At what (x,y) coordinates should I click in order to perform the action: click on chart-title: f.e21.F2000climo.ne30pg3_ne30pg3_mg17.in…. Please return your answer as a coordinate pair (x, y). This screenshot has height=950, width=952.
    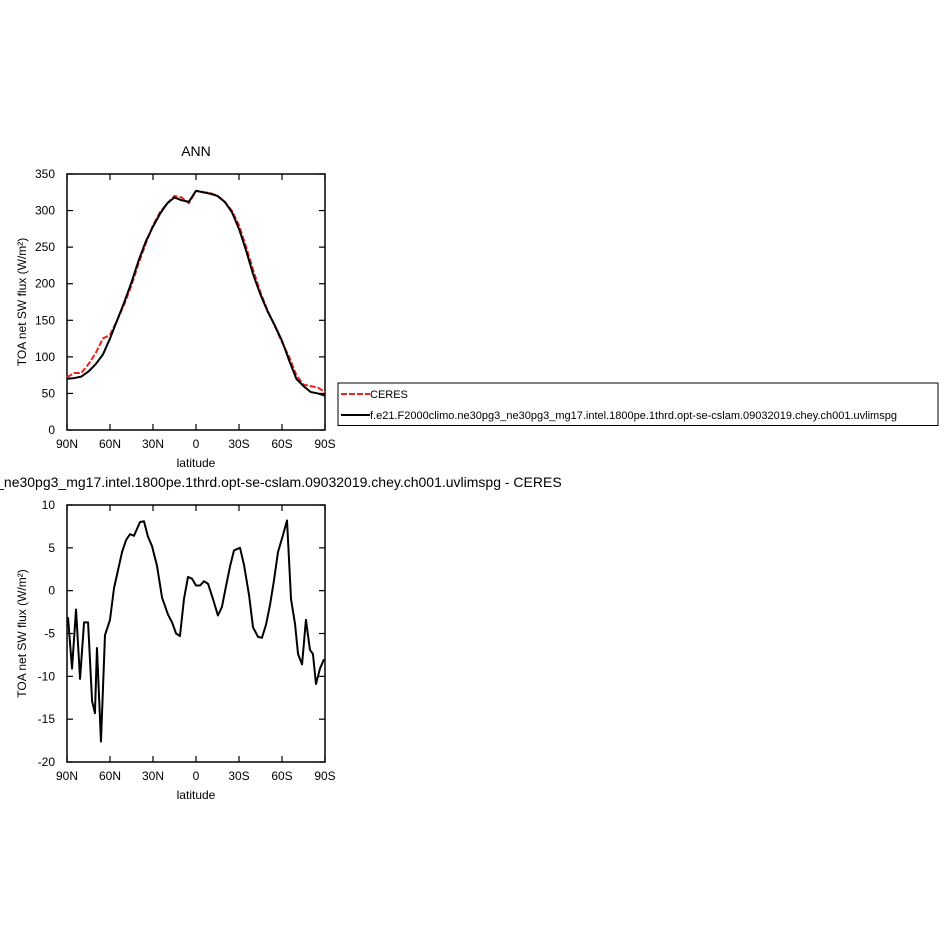
    Looking at the image, I should click on (281, 482).